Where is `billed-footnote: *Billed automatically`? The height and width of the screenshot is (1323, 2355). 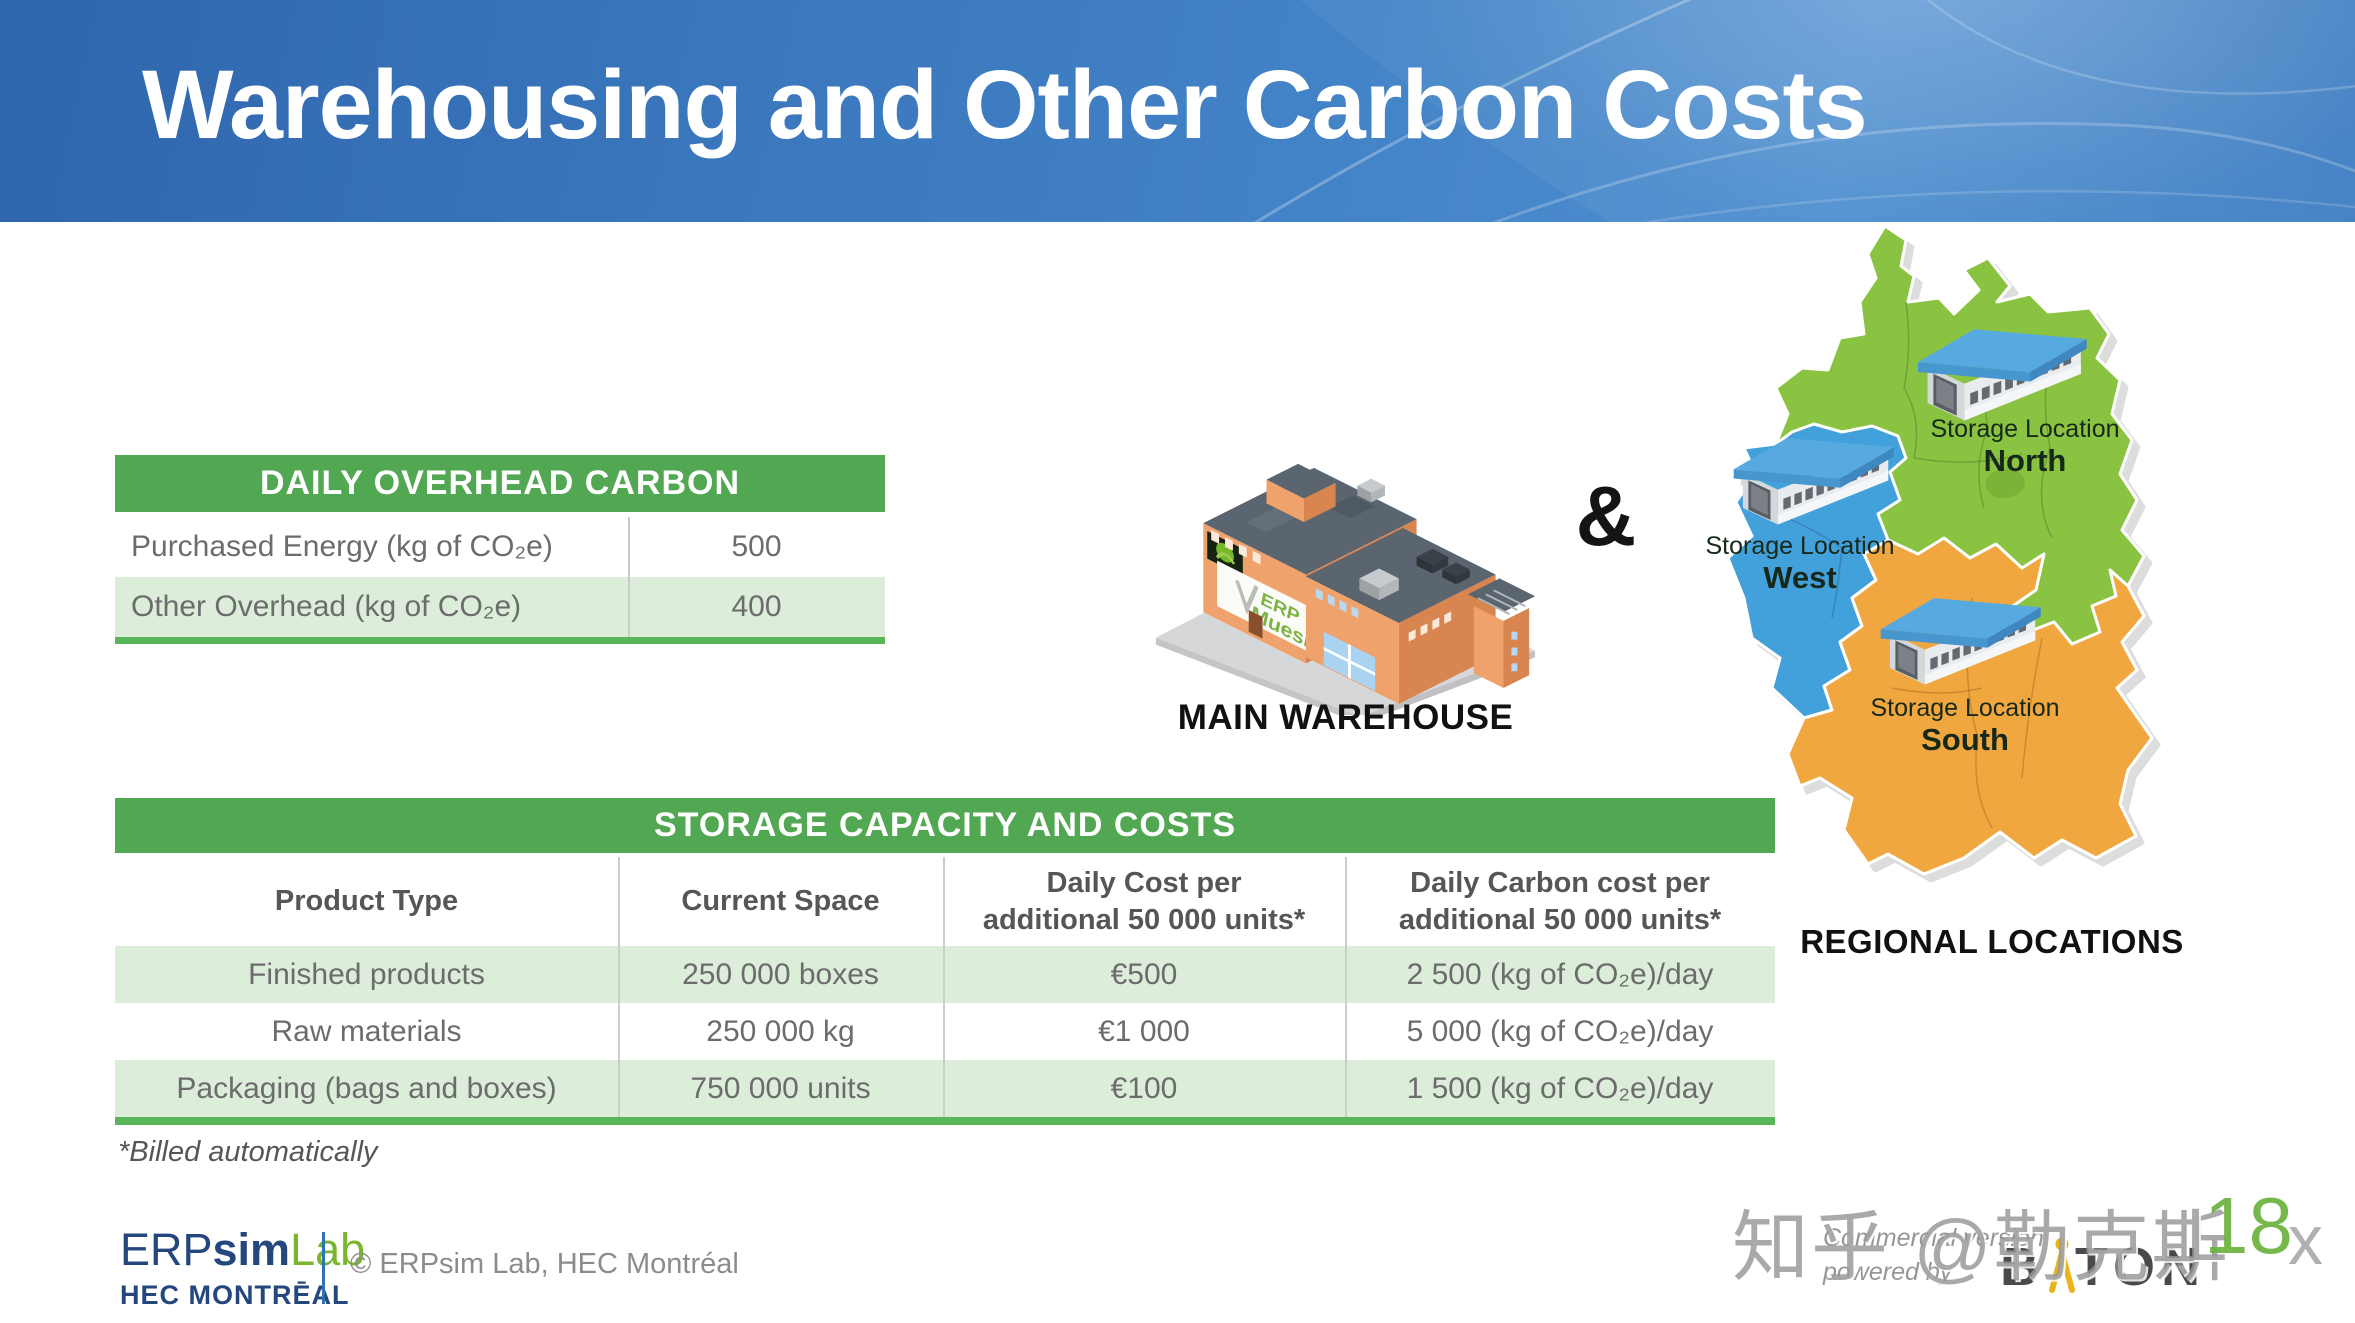 billed-footnote: *Billed automatically is located at coordinates (248, 1152).